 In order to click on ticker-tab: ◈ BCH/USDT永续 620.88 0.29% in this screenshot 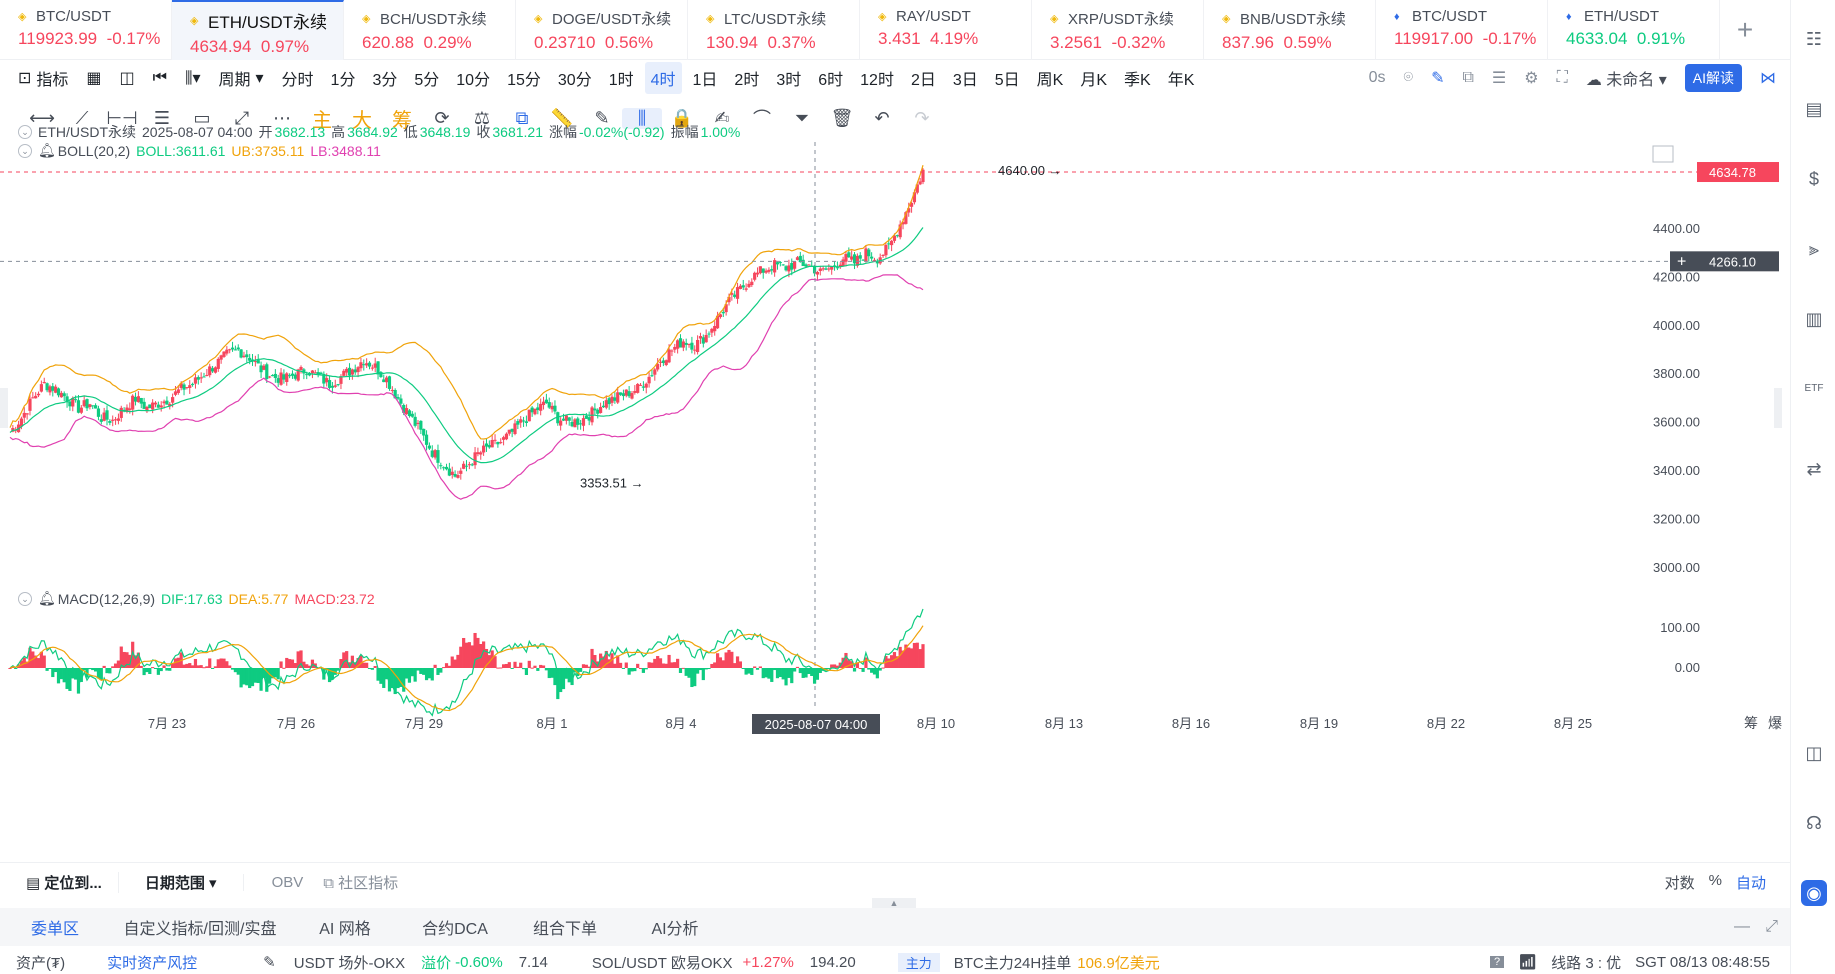, I will do `click(430, 30)`.